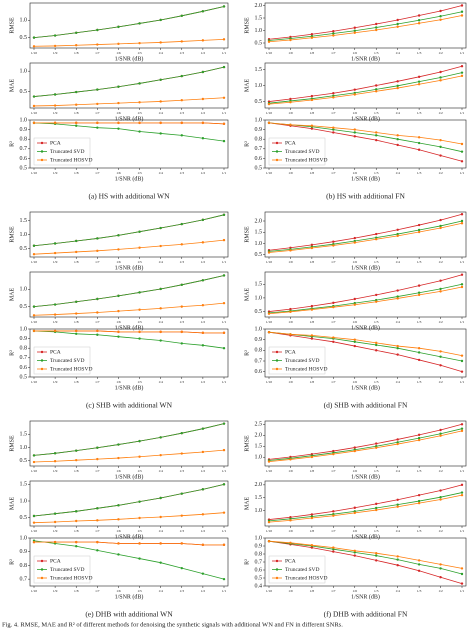 The height and width of the screenshot is (631, 474). Describe the element at coordinates (306, 578) in the screenshot. I see `legend-label: Truncated HOSVD` at that location.